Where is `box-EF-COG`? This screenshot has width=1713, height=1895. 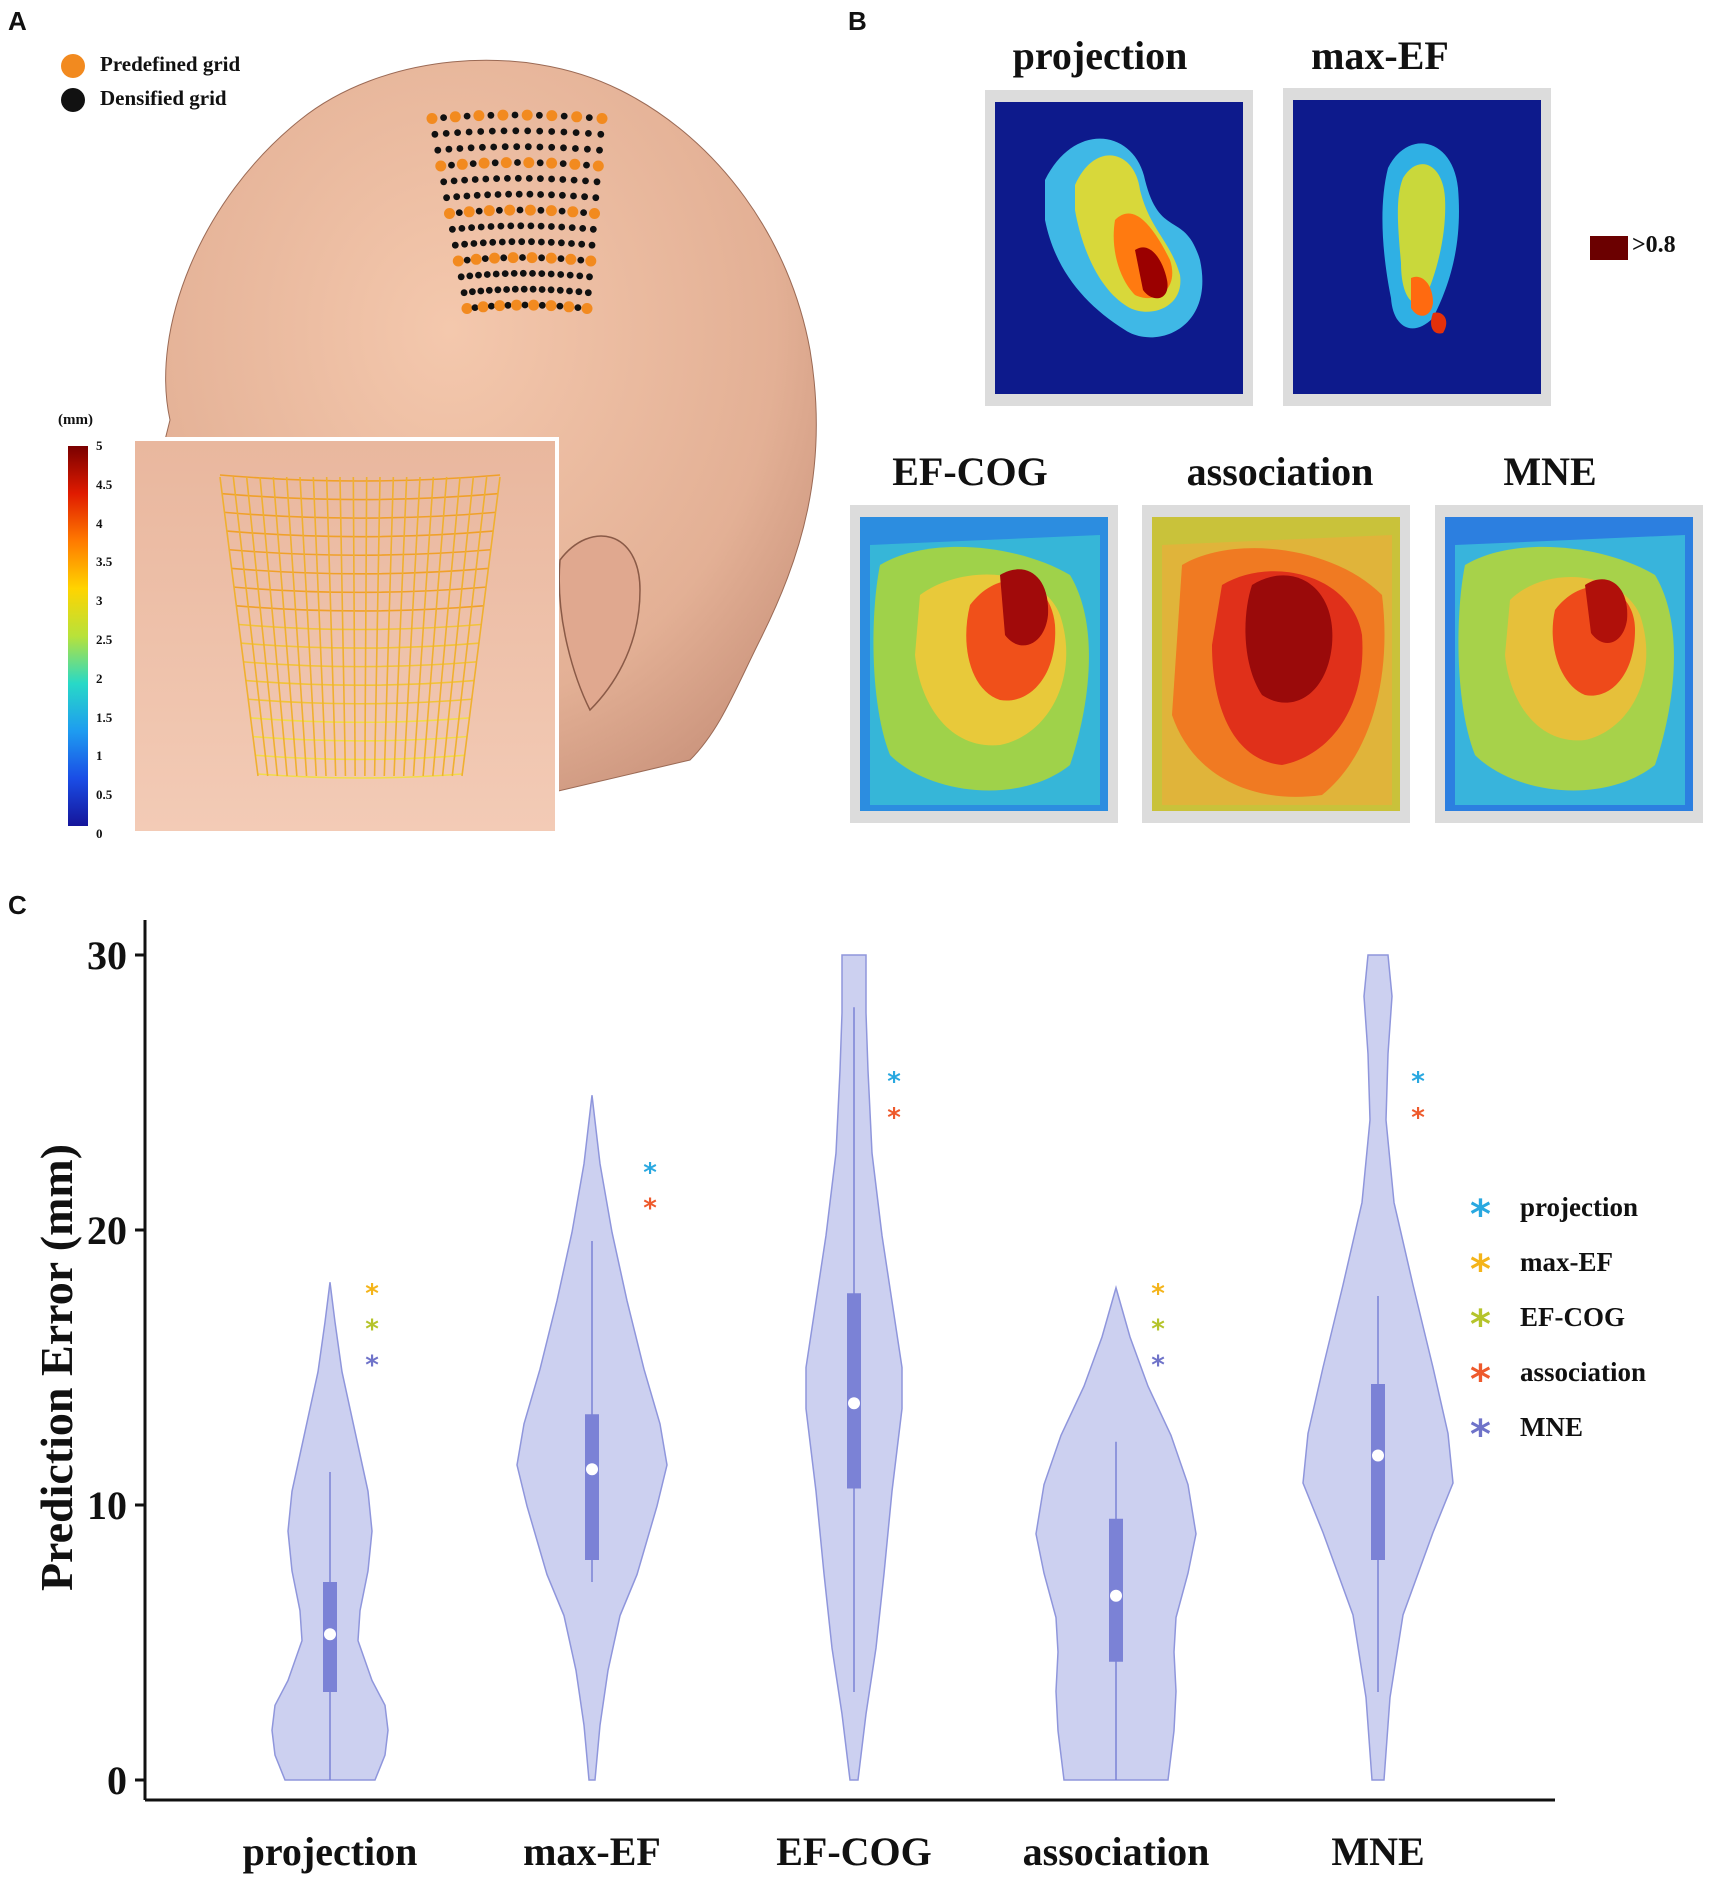
box-EF-COG is located at coordinates (854, 1391).